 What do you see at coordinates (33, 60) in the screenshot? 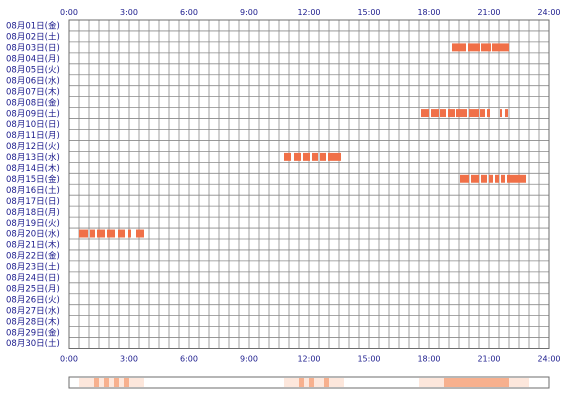
I see `day-label: 08月04日(月)` at bounding box center [33, 60].